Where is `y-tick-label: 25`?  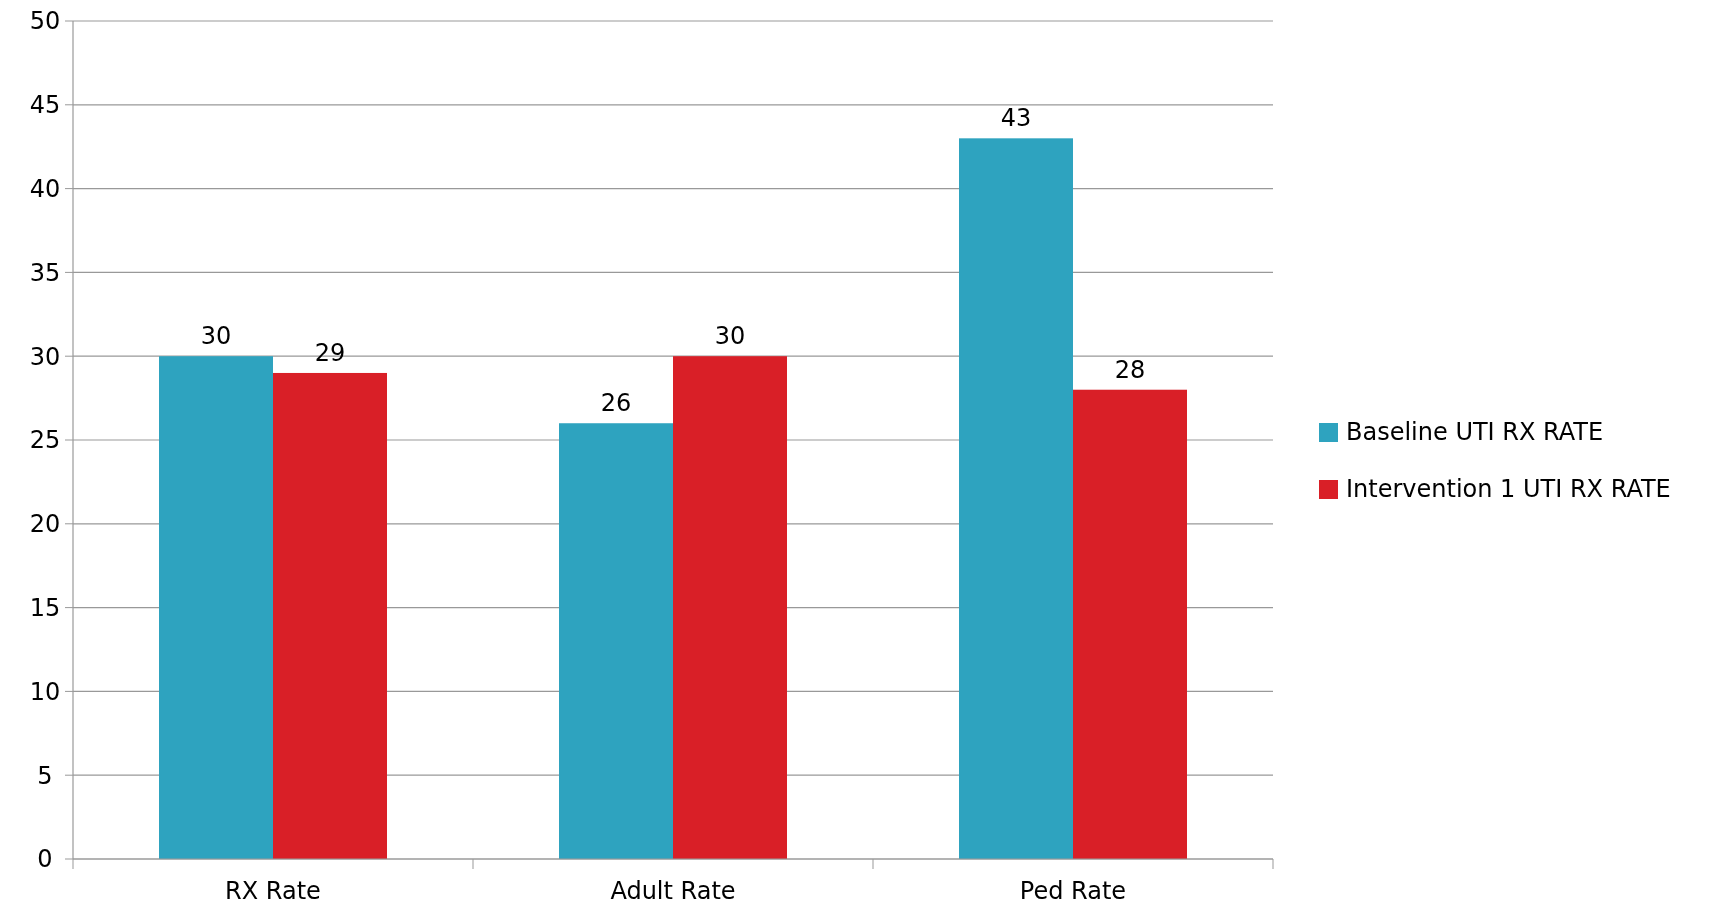 y-tick-label: 25 is located at coordinates (45, 440).